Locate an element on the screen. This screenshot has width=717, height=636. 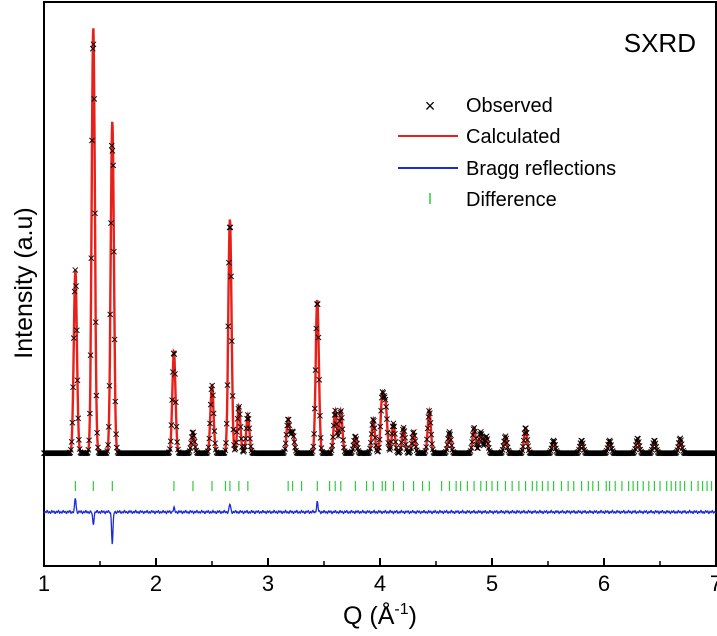
annotation-label: SXRD is located at coordinates (660, 43).